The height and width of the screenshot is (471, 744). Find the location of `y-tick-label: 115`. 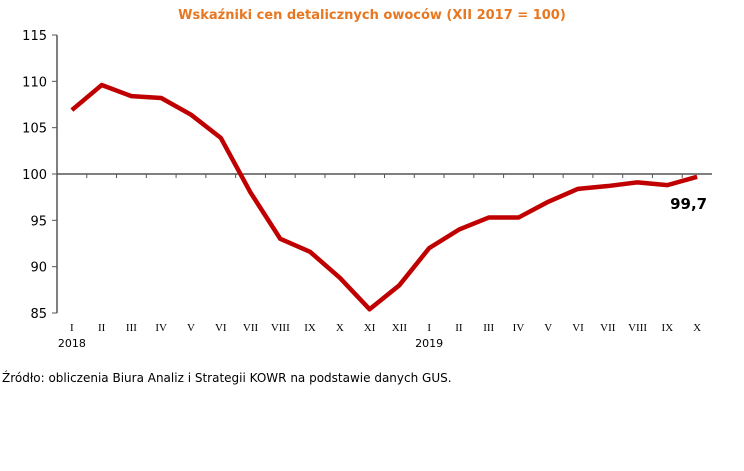

y-tick-label: 115 is located at coordinates (34, 36).